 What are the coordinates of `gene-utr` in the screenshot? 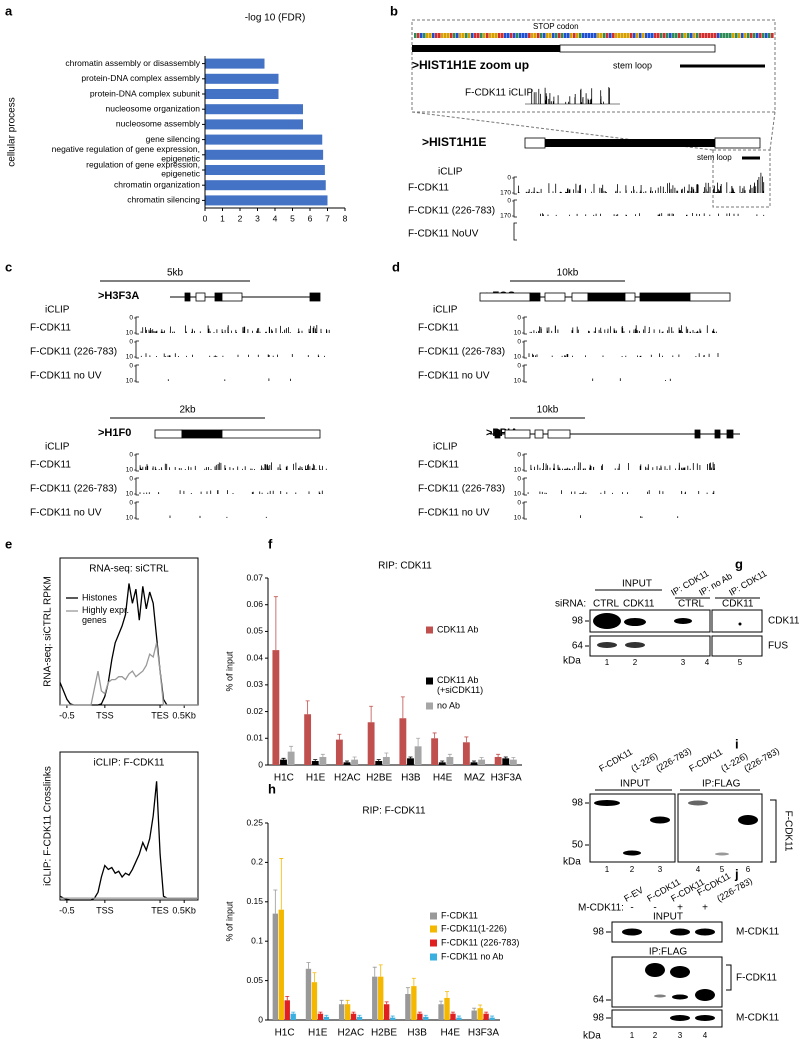 It's located at (535, 143).